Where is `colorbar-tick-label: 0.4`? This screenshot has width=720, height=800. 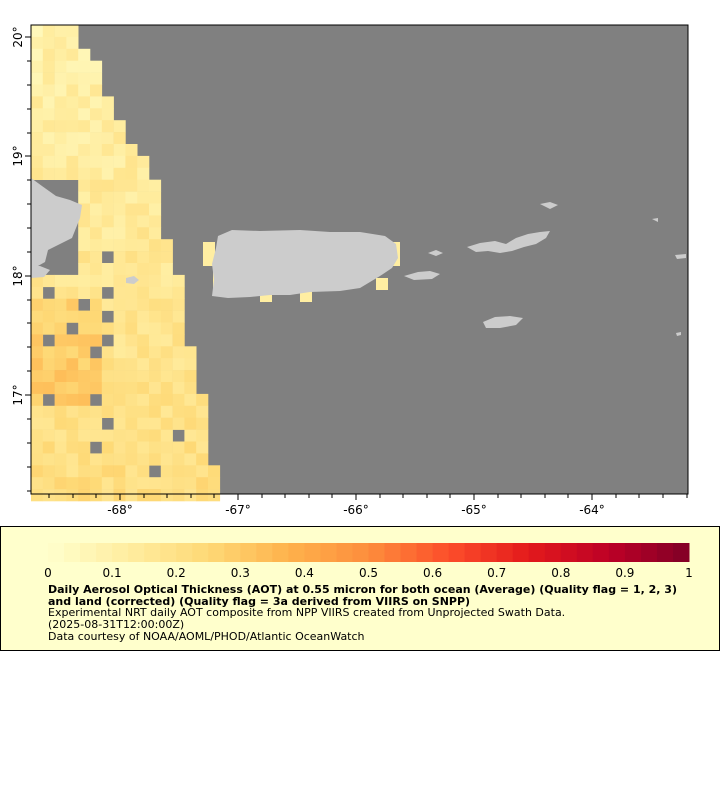
colorbar-tick-label: 0.4 is located at coordinates (304, 573).